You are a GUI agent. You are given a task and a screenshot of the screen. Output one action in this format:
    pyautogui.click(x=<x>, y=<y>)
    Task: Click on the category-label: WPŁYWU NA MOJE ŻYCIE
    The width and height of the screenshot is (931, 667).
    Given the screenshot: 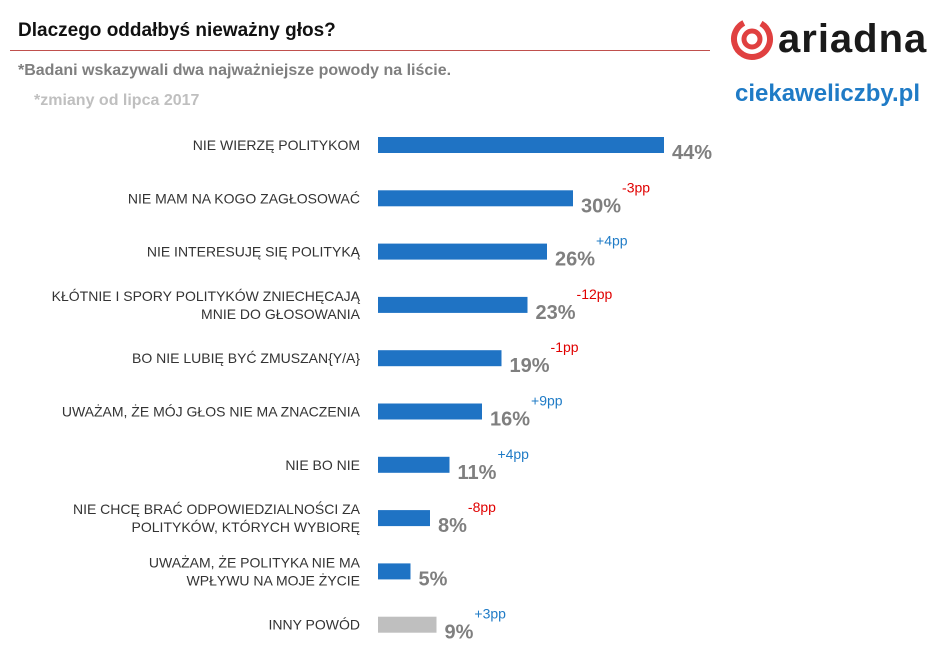 What is the action you would take?
    pyautogui.click(x=273, y=579)
    